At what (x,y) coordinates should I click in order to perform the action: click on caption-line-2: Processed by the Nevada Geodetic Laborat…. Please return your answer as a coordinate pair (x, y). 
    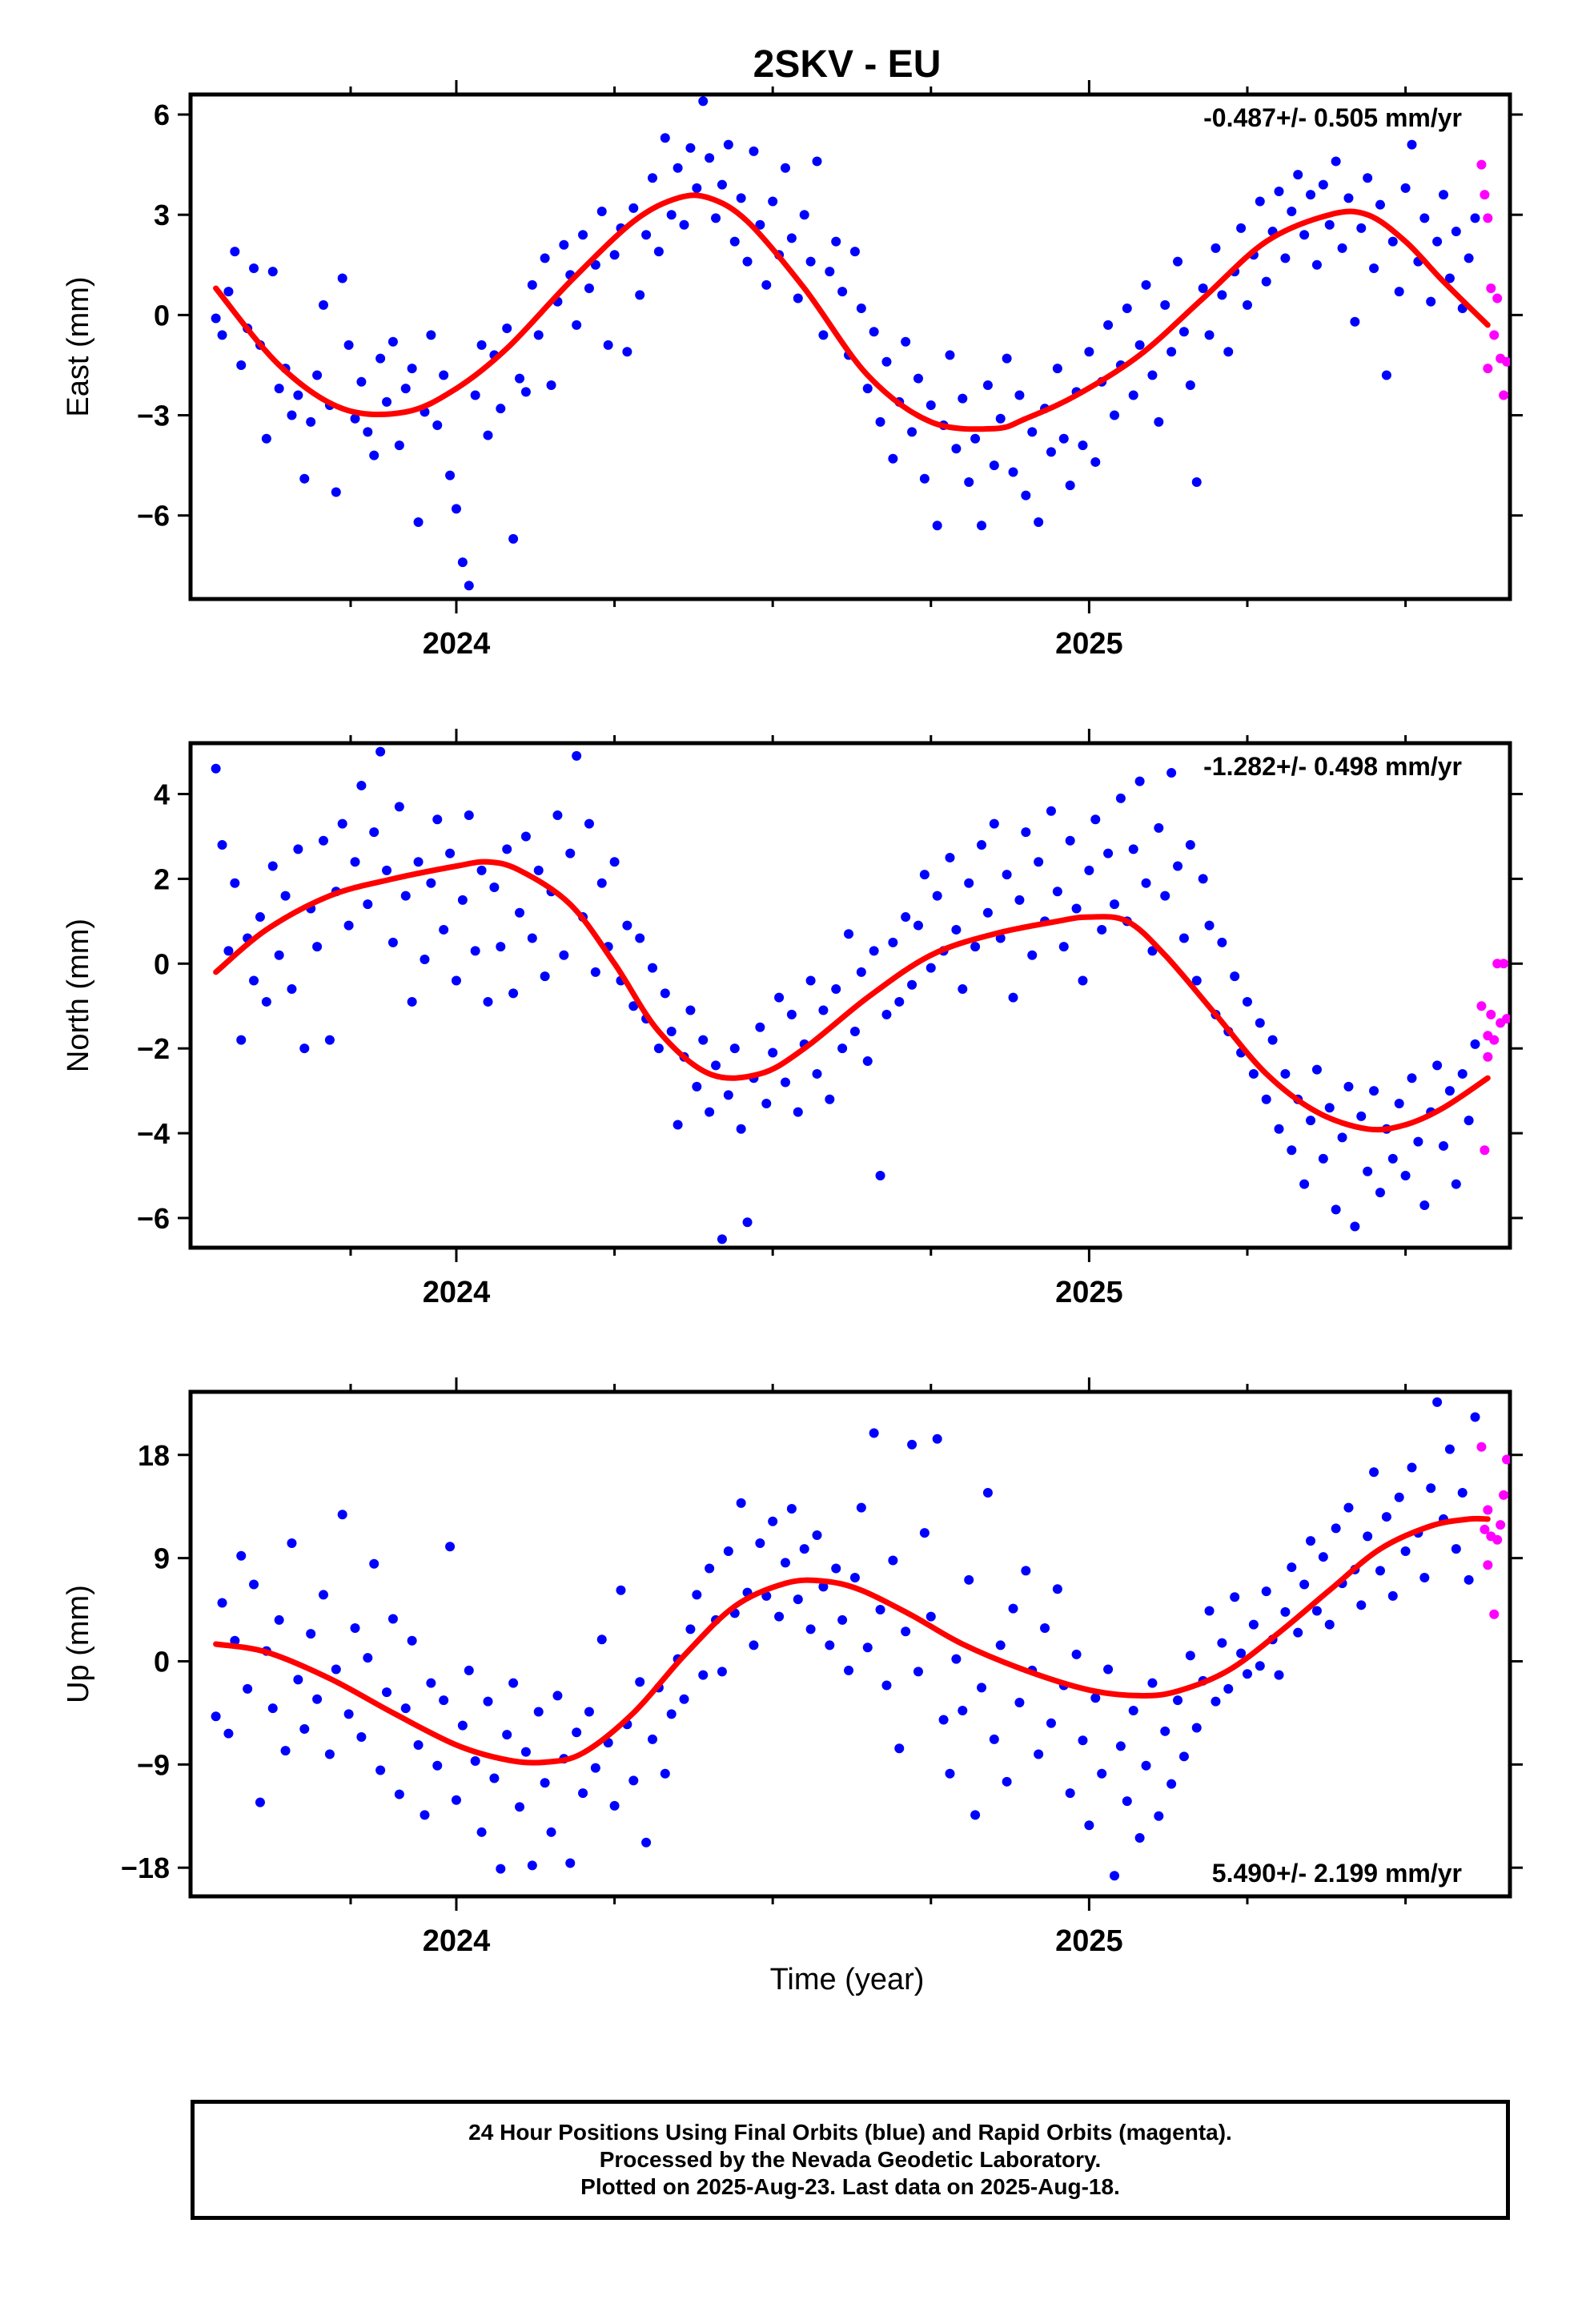
    Looking at the image, I should click on (850, 2159).